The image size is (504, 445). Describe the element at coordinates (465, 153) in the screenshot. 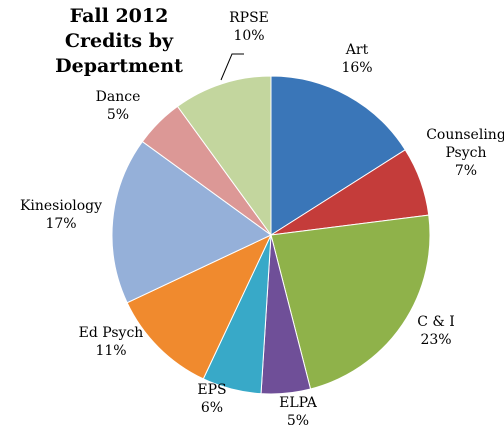

I see `data-label-counseling-psych: Counseling Psych 7%` at that location.